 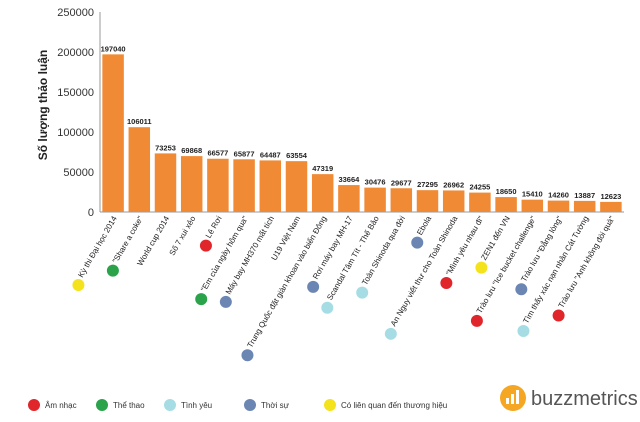 I want to click on data-label: 30476, so click(x=375, y=182).